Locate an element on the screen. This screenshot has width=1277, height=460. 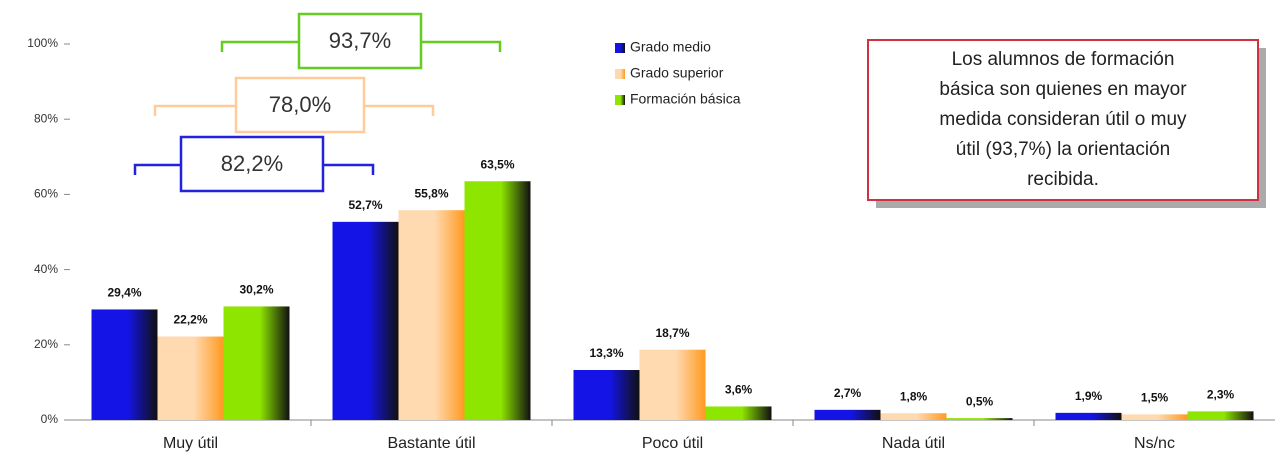
y-tick-label: 60% is located at coordinates (46, 194).